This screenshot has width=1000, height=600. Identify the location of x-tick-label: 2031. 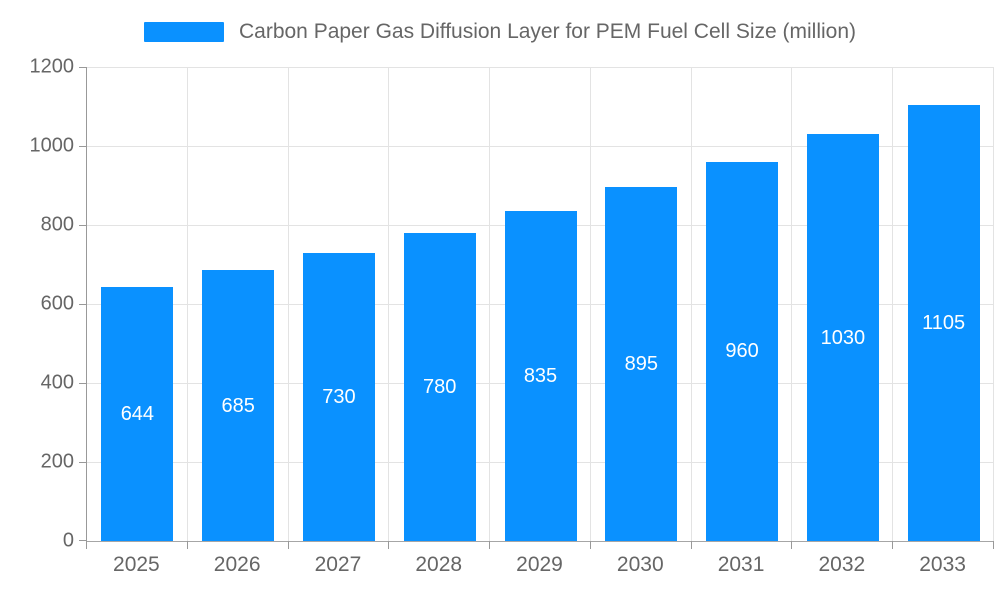
(741, 564).